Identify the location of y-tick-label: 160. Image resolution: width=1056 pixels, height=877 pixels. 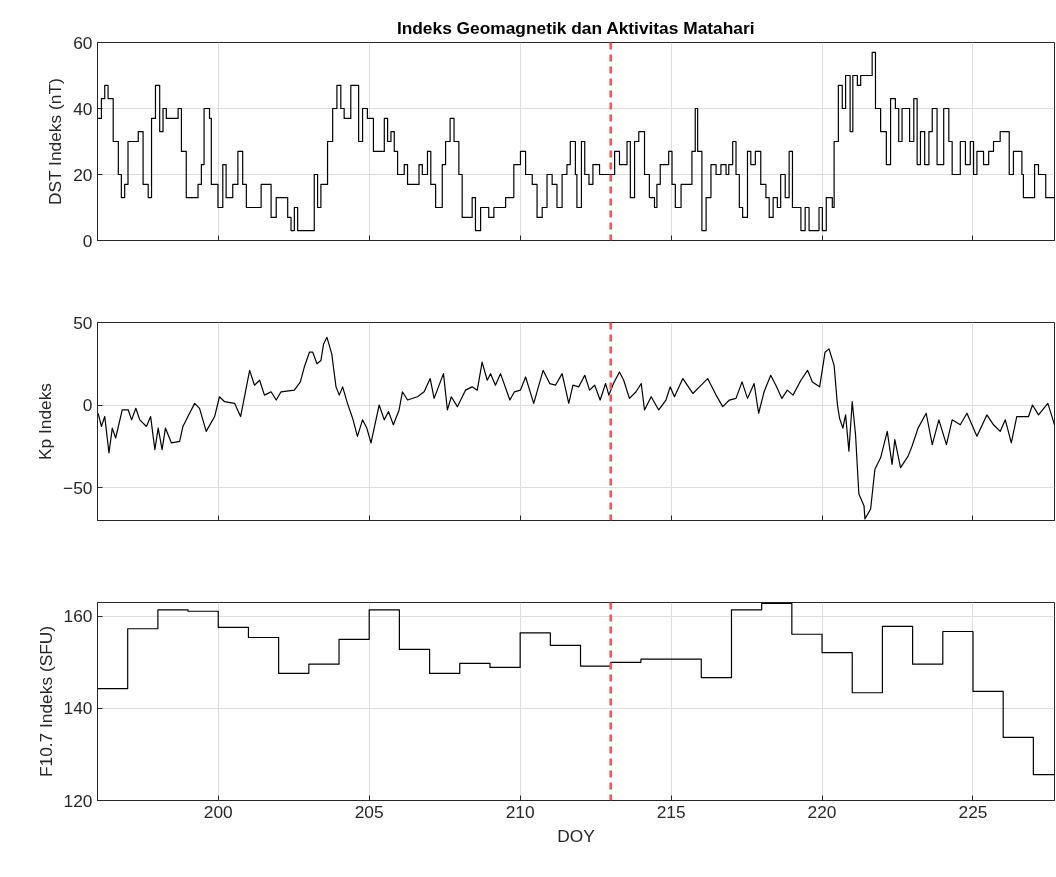
(78, 616).